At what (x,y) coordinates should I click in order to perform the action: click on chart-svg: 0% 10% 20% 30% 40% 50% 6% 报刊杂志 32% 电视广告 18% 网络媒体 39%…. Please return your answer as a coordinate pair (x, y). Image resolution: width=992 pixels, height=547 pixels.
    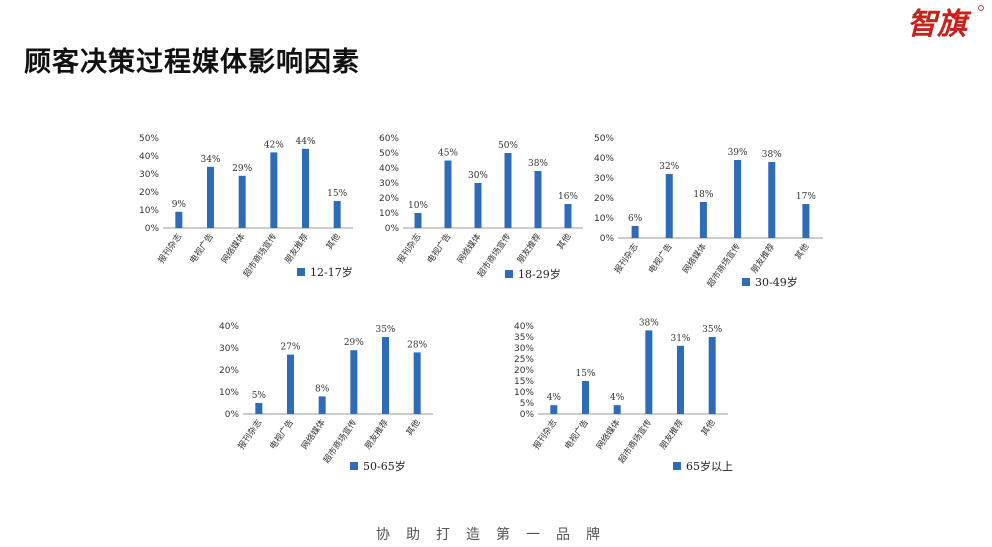
    Looking at the image, I should click on (708, 212).